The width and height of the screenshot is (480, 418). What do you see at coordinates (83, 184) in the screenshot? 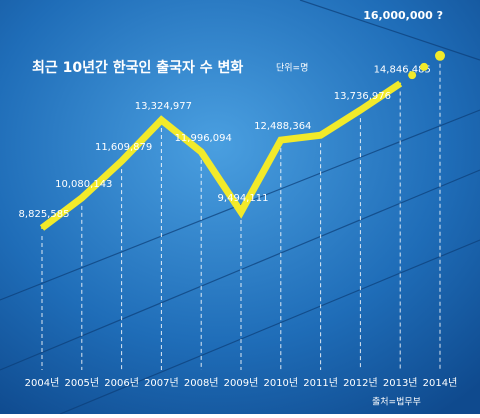
I see `data-label: 10,080,143` at bounding box center [83, 184].